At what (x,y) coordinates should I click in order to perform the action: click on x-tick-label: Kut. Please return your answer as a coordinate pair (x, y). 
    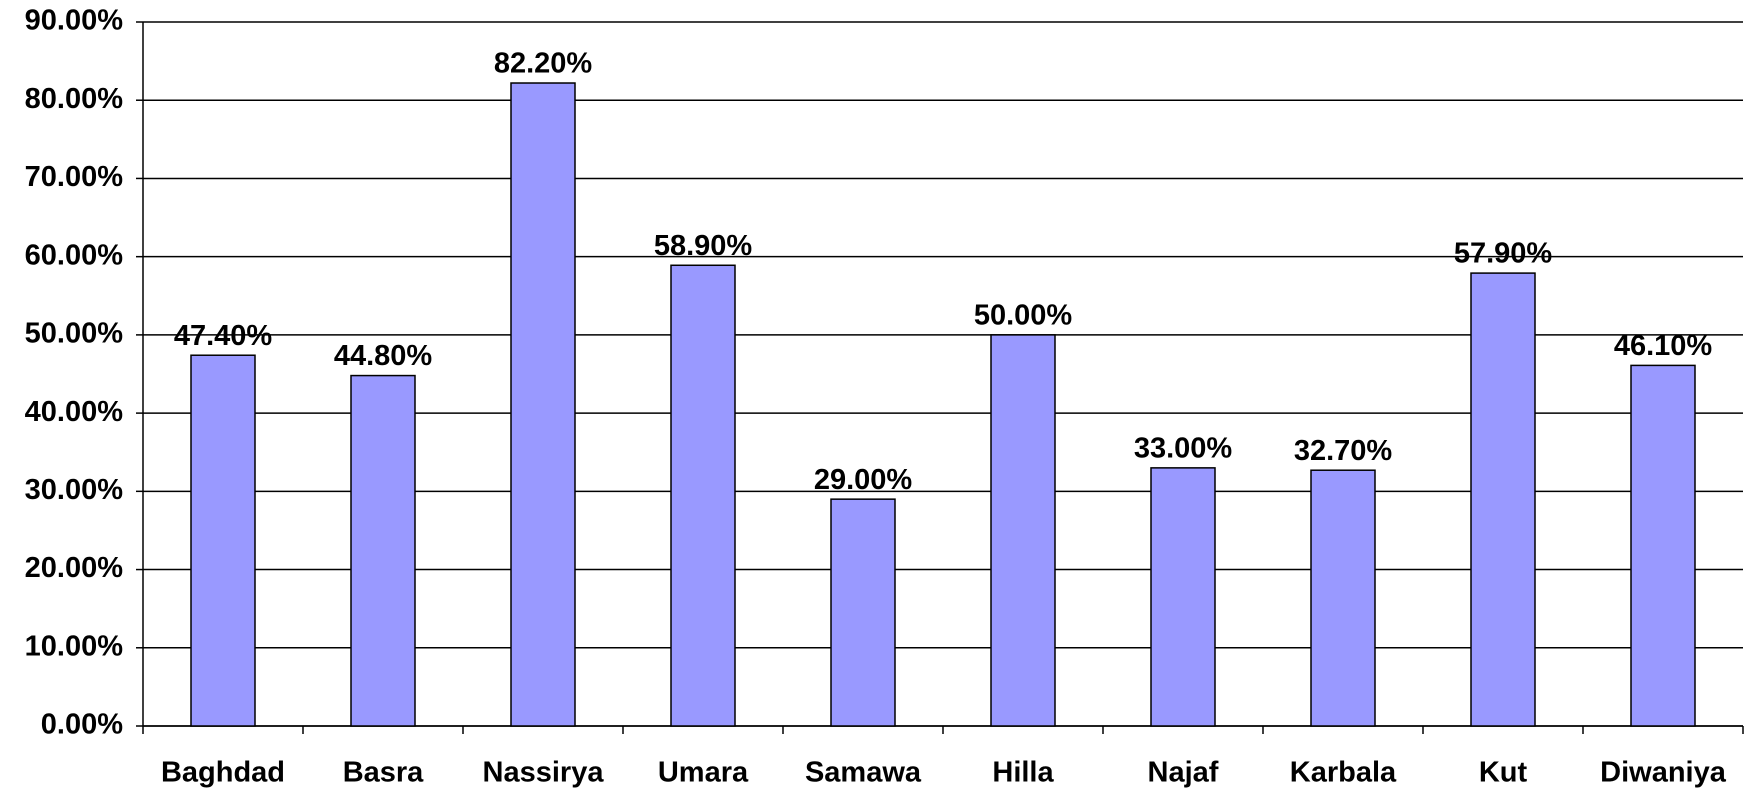
    Looking at the image, I should click on (1503, 773).